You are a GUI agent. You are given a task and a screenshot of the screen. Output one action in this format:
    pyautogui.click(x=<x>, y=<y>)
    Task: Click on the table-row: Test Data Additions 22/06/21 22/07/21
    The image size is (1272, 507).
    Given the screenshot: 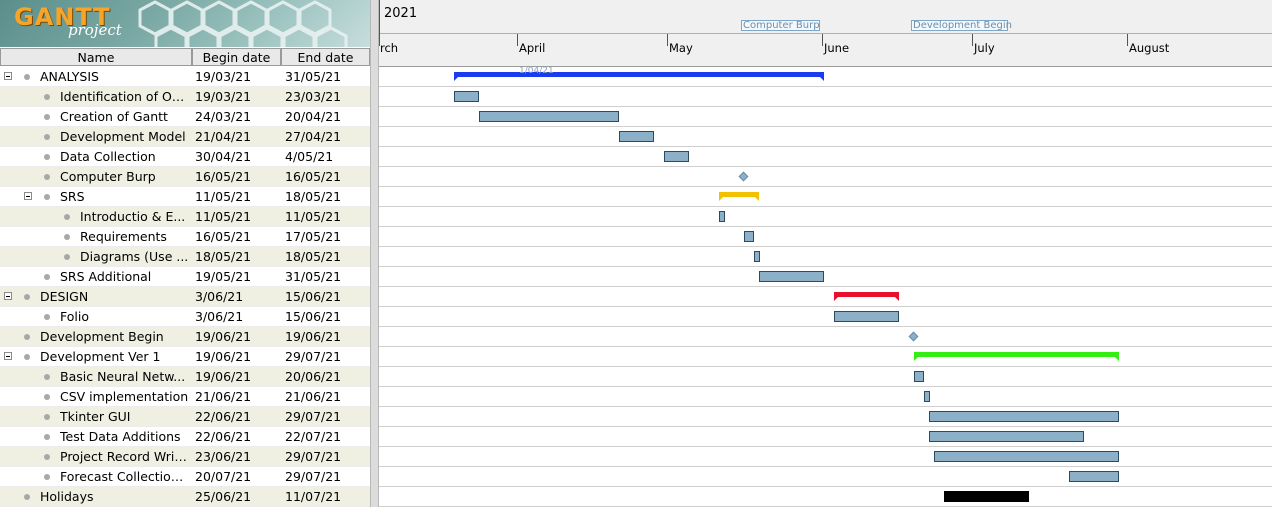 What is the action you would take?
    pyautogui.click(x=185, y=437)
    